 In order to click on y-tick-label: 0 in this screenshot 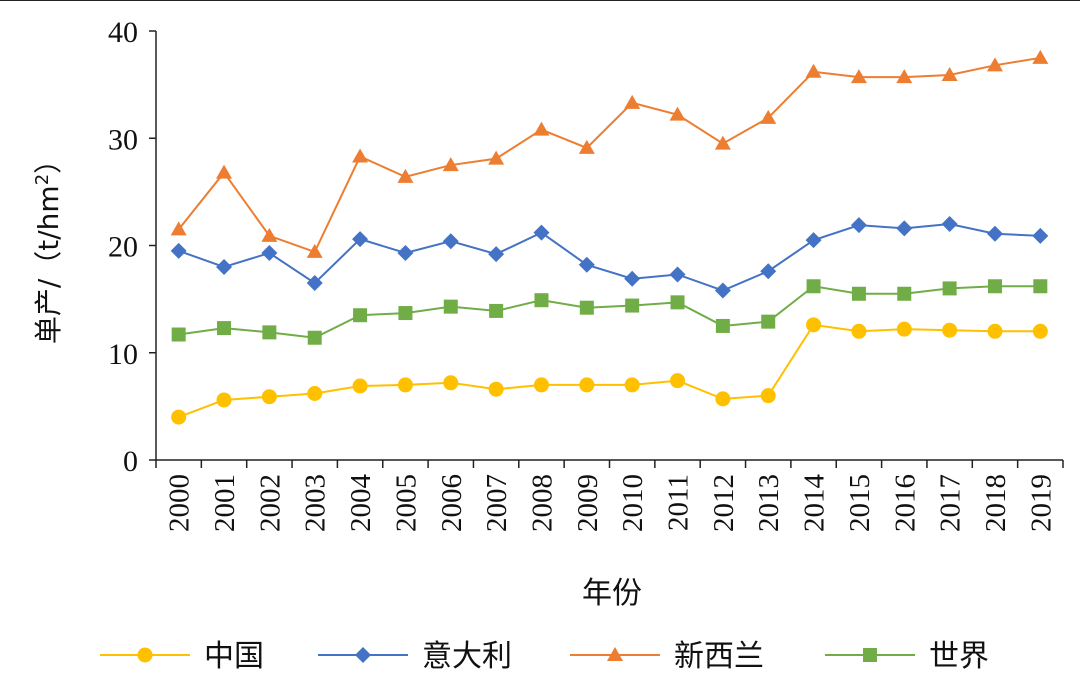, I will do `click(130, 461)`.